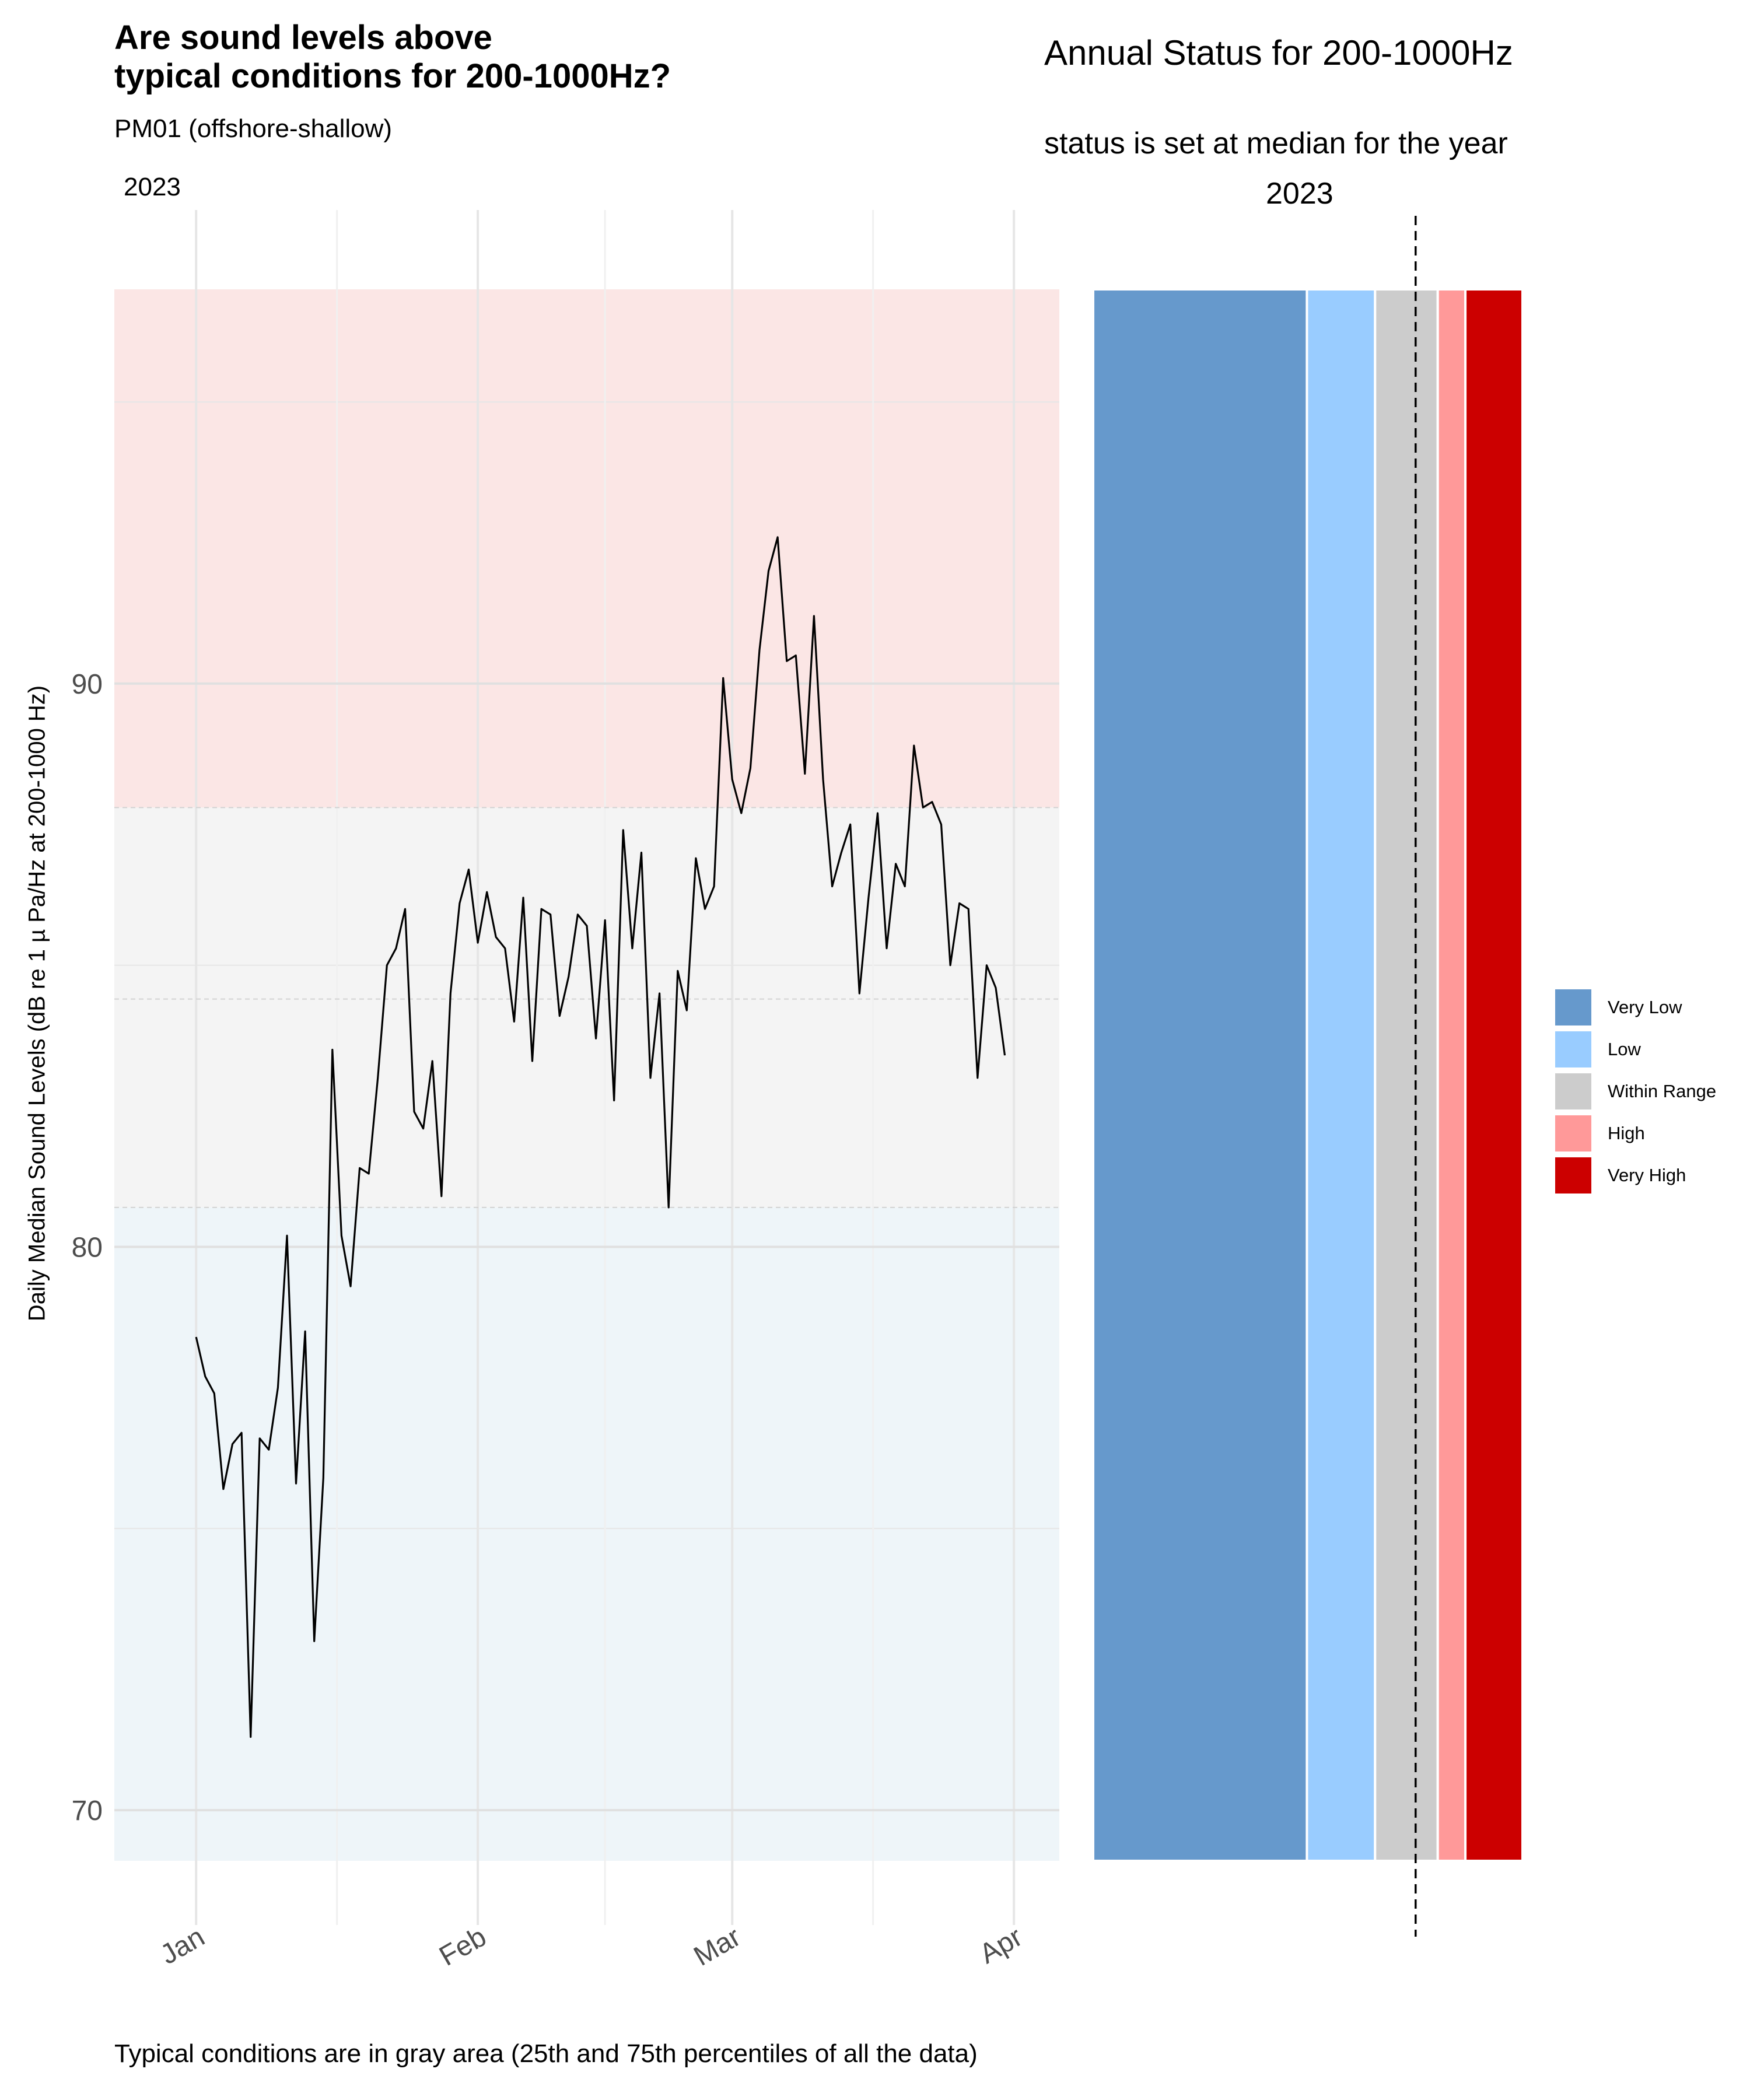 The width and height of the screenshot is (1750, 2100). I want to click on y-tick-label: 80, so click(87, 1248).